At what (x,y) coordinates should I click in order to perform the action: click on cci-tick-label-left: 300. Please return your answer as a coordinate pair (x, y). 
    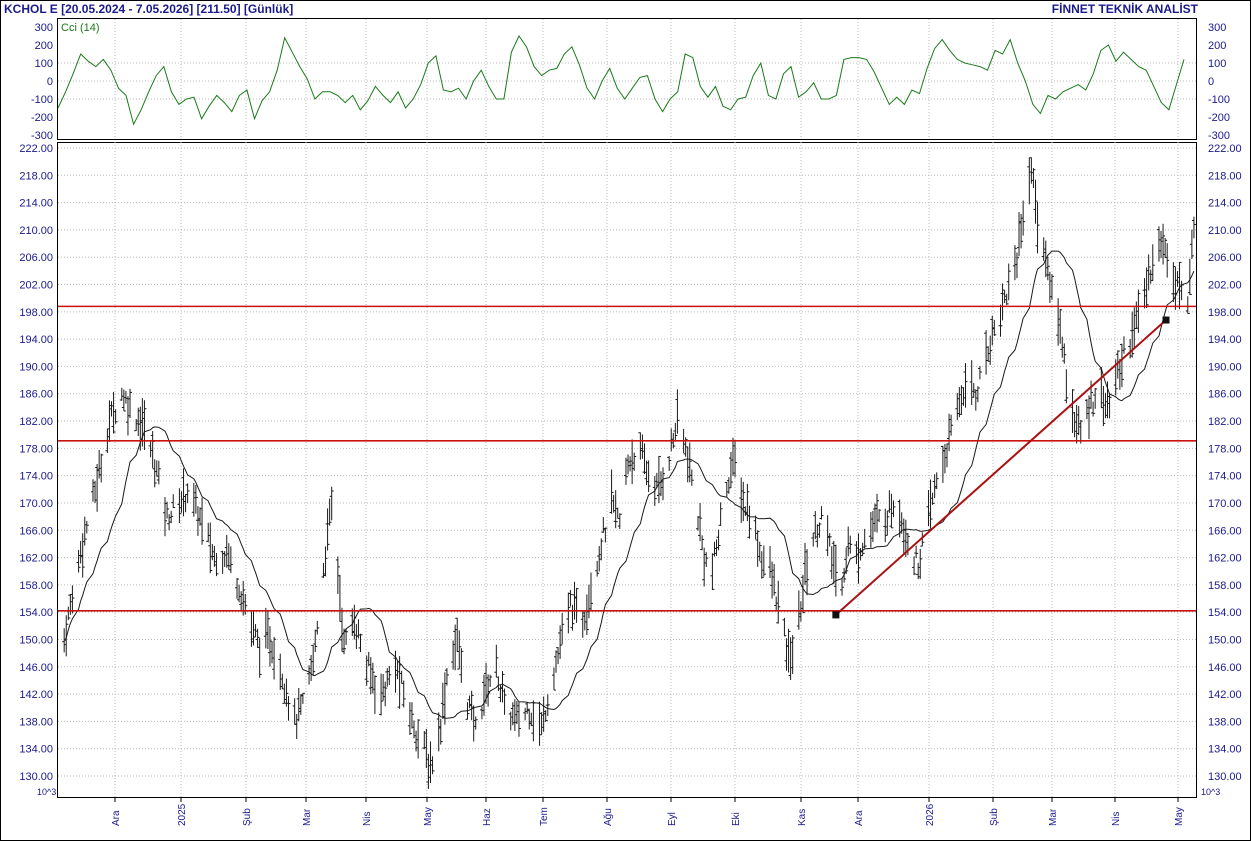
    Looking at the image, I should click on (44, 28).